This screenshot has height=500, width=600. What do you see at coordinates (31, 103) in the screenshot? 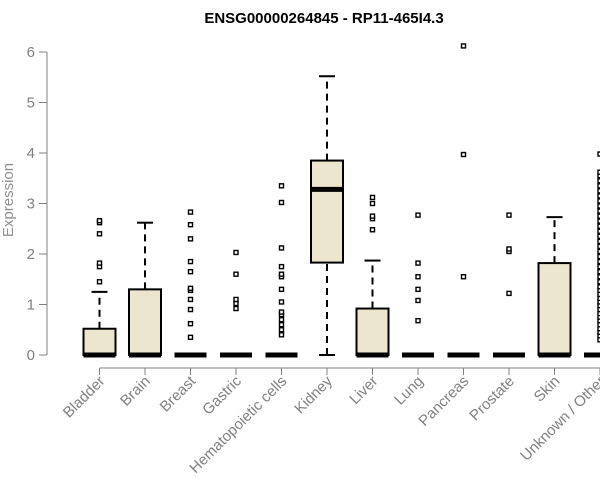
I see `y-tick-label: 5` at bounding box center [31, 103].